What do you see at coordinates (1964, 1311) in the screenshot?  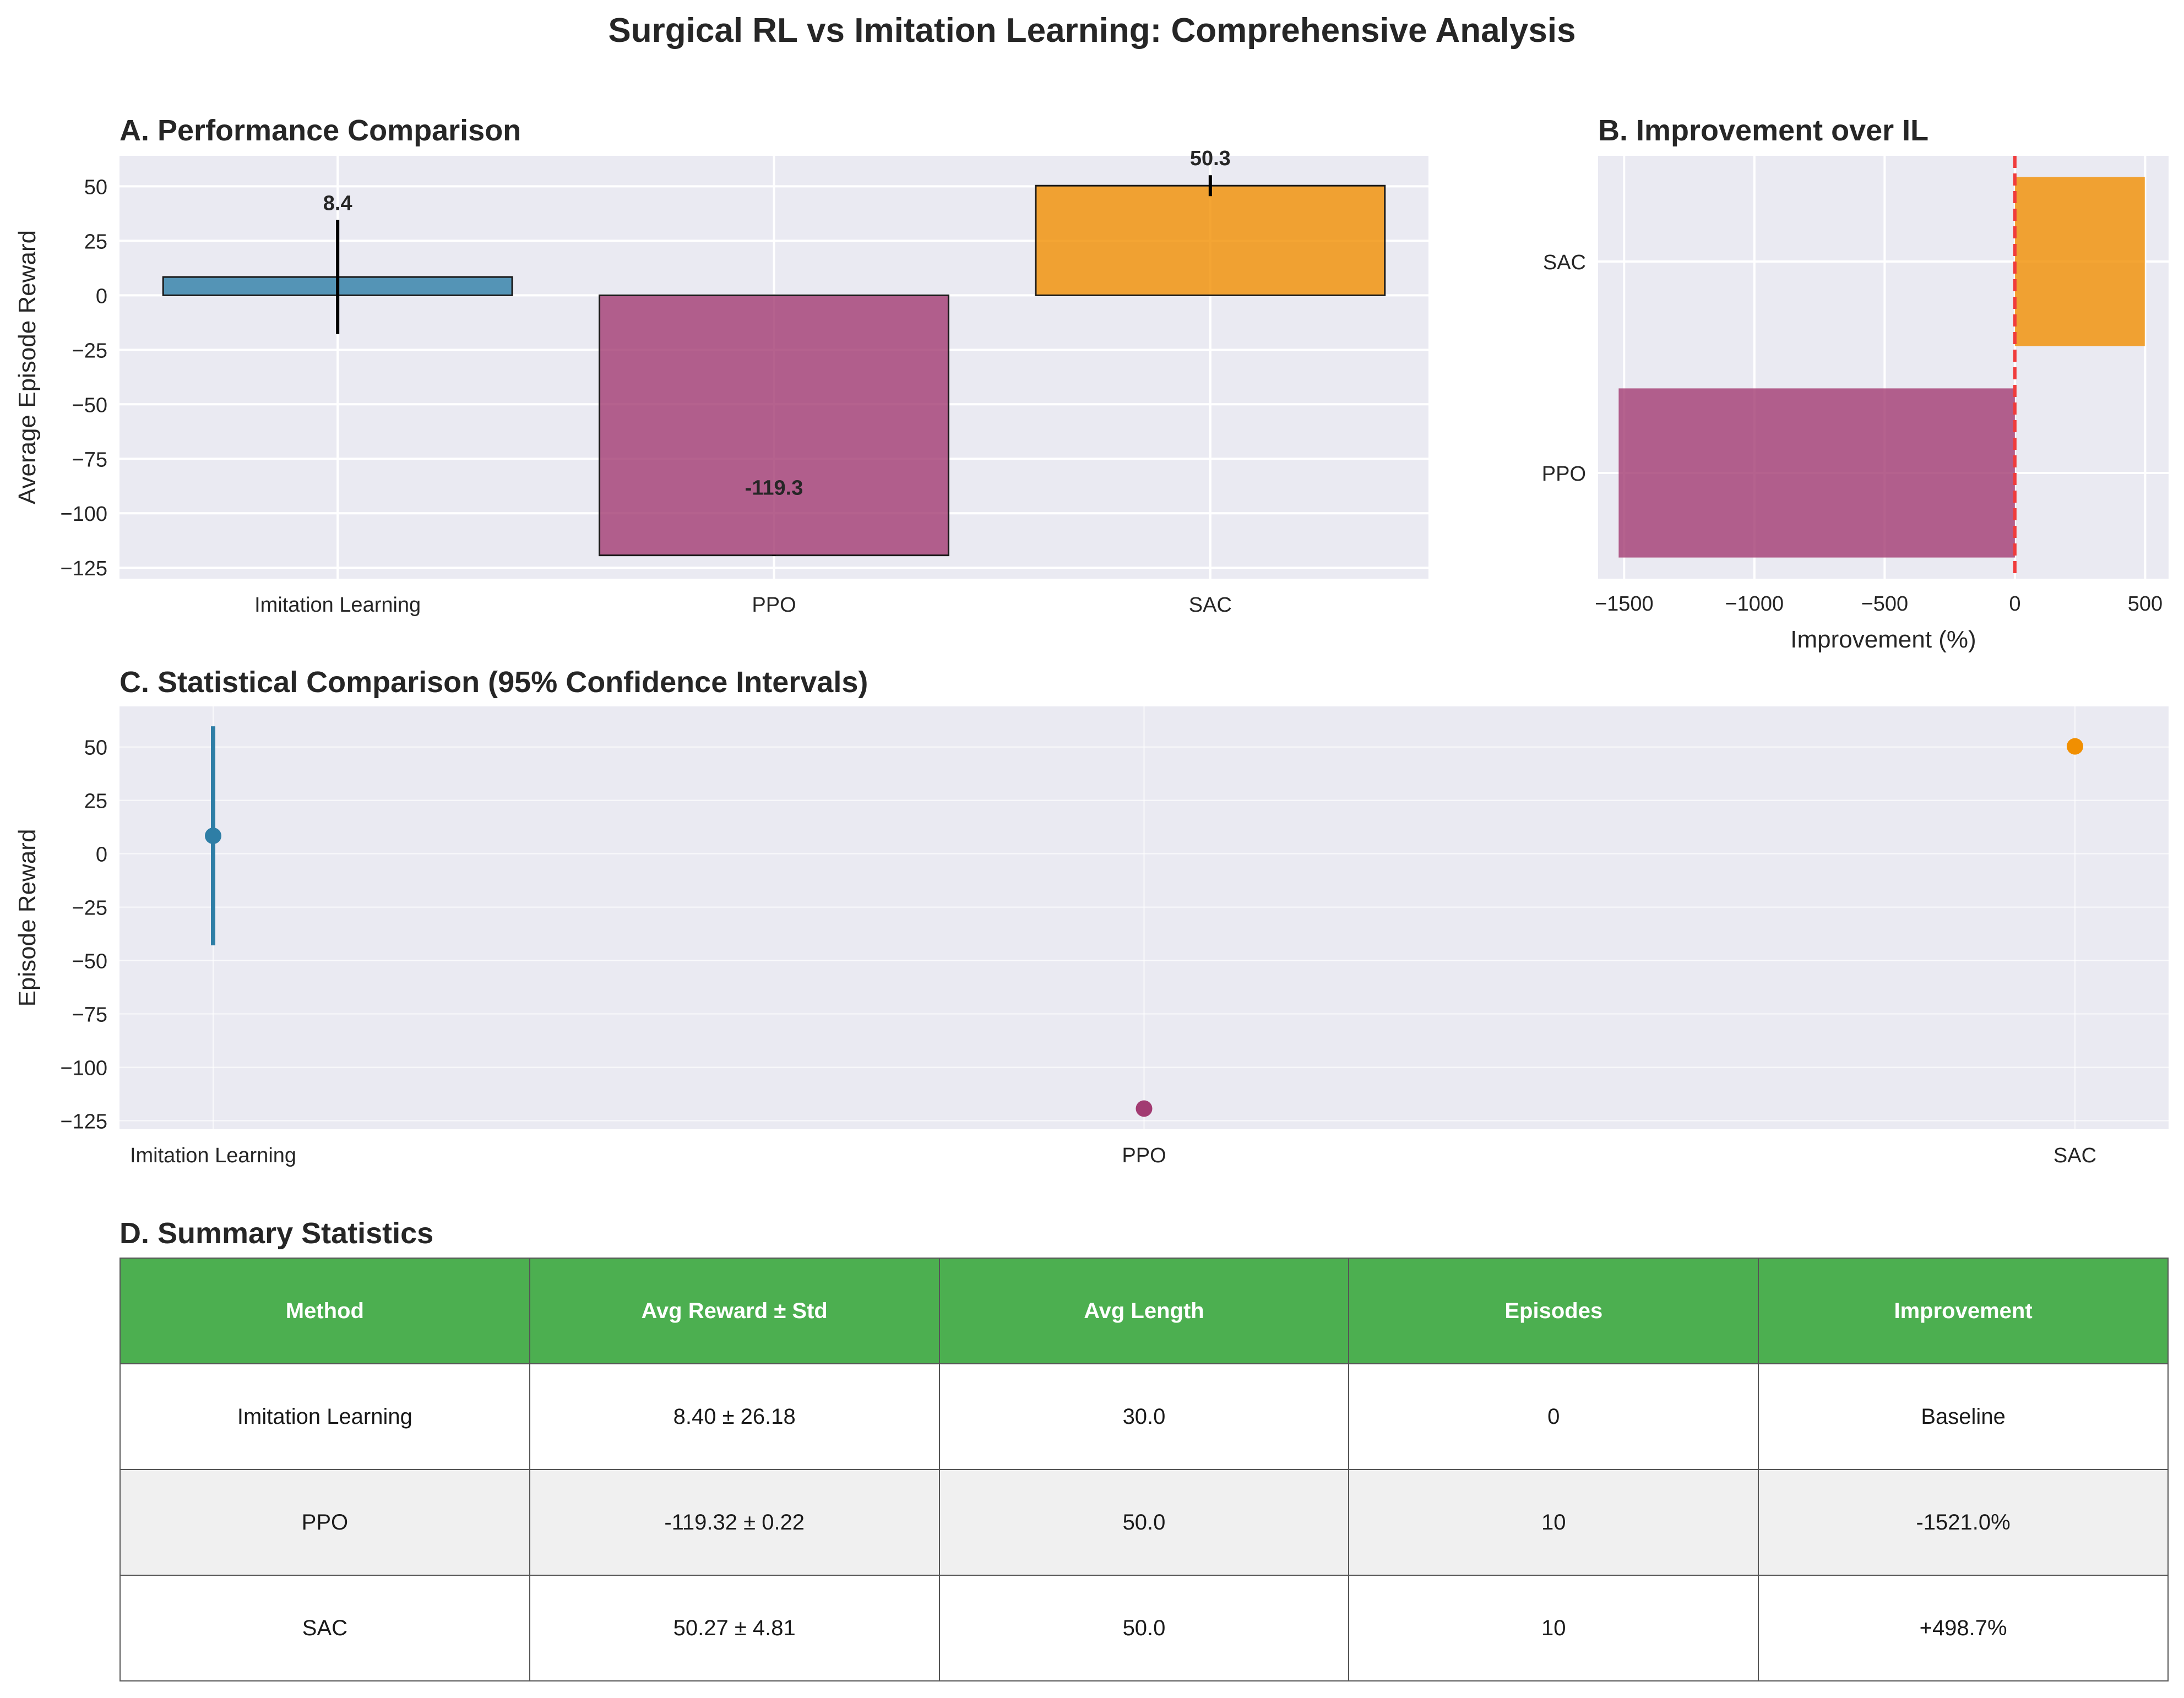 I see `column-header-improvement: Improvement` at bounding box center [1964, 1311].